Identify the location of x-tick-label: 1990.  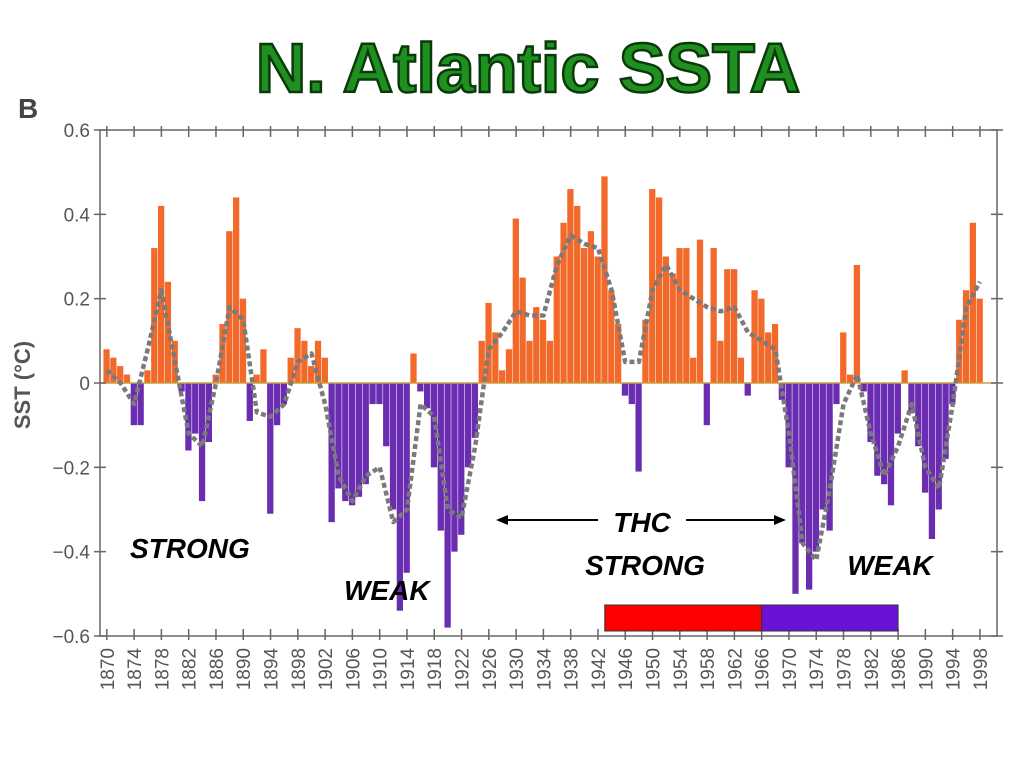
(926, 669).